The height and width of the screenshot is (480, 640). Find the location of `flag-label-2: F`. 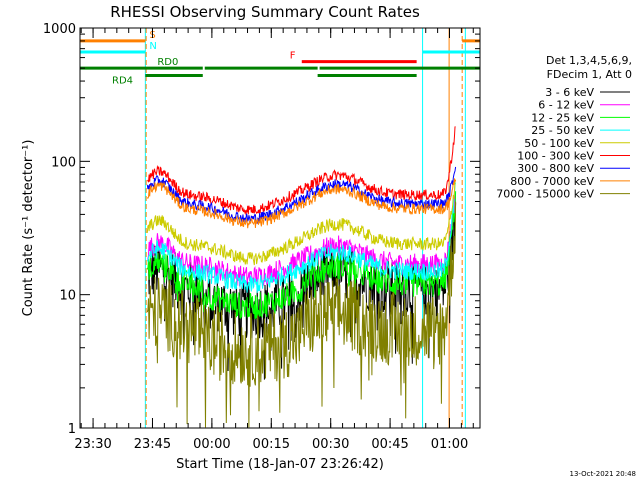

flag-label-2: F is located at coordinates (293, 56).